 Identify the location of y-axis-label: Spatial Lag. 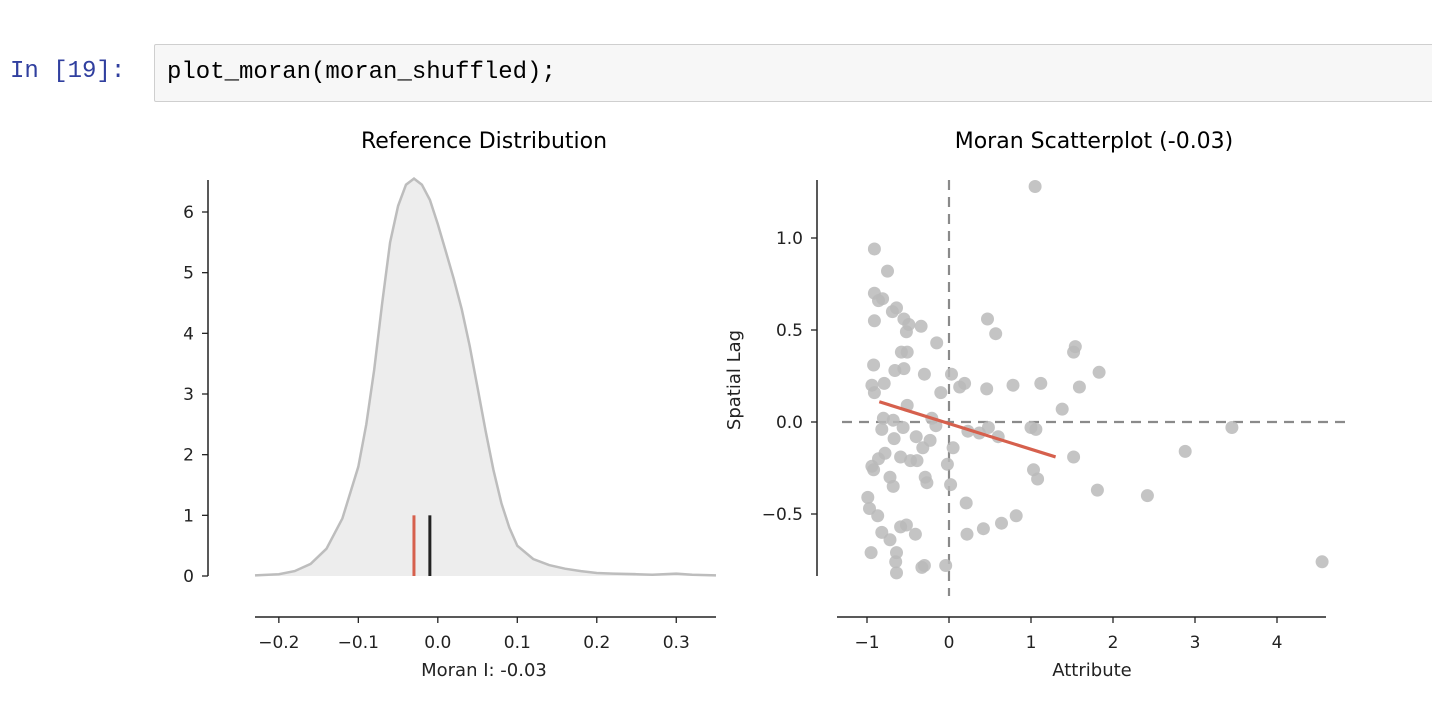
(734, 380).